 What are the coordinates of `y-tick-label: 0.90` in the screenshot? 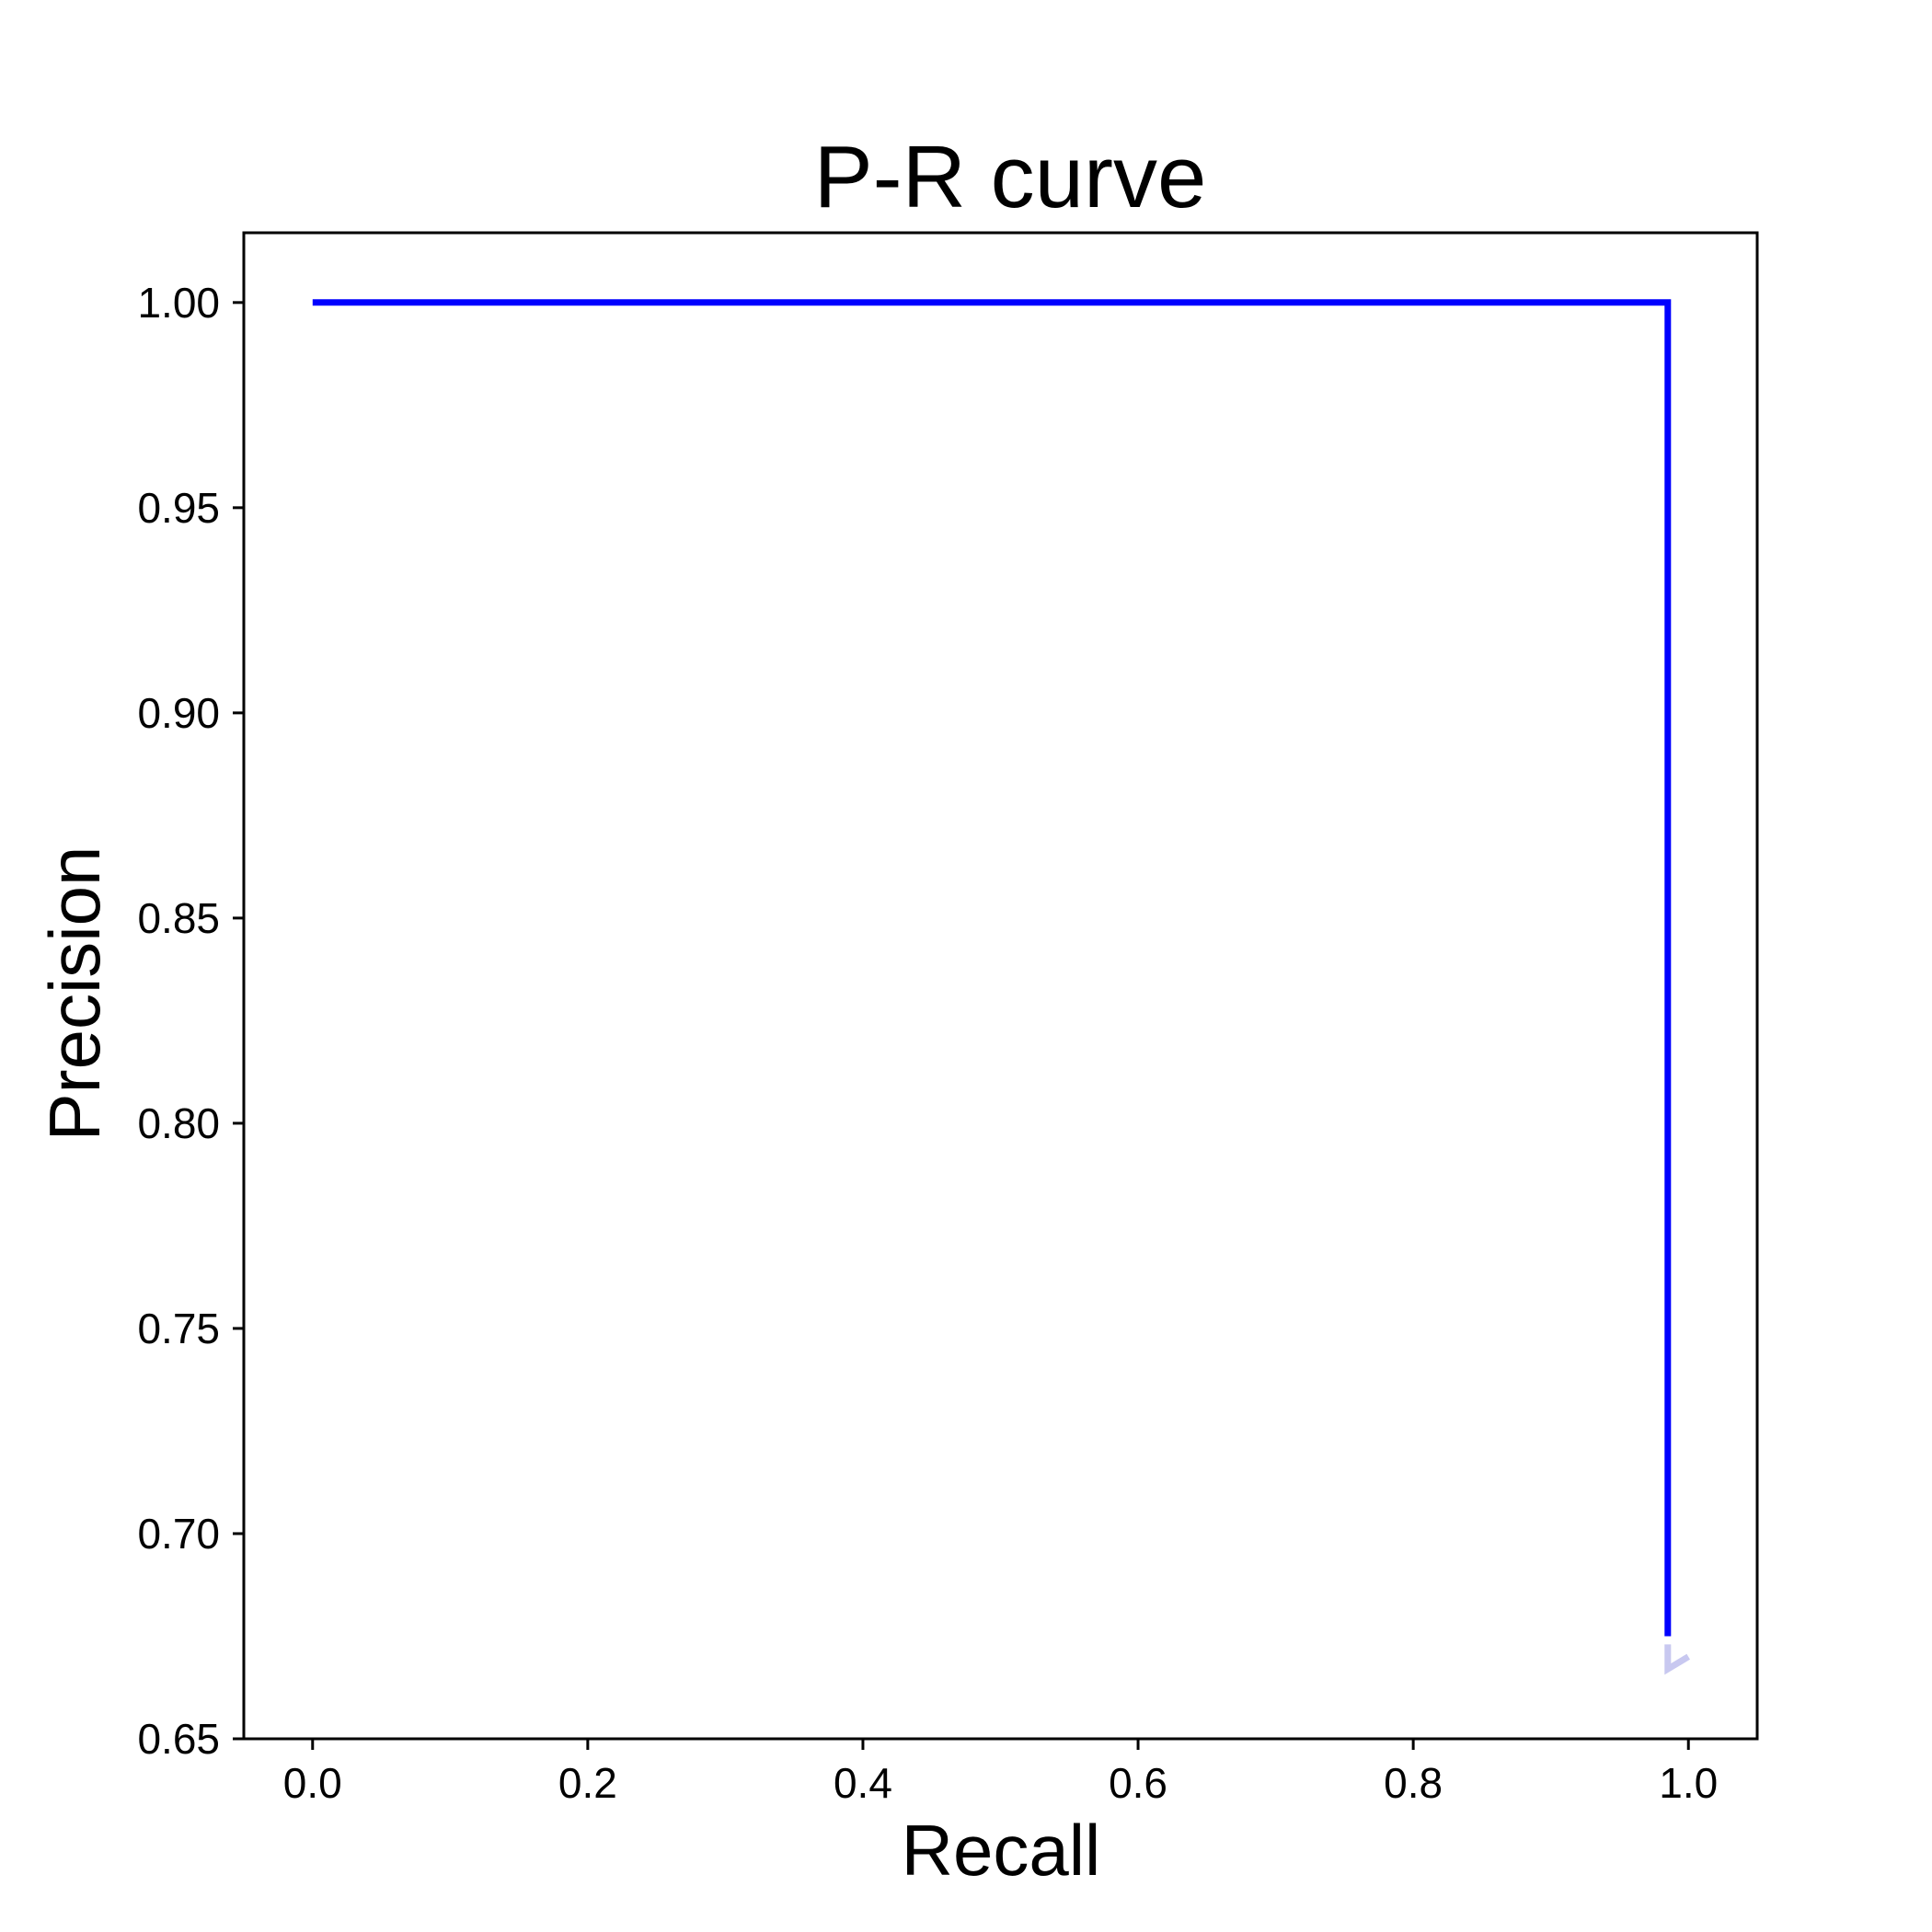 It's located at (178, 713).